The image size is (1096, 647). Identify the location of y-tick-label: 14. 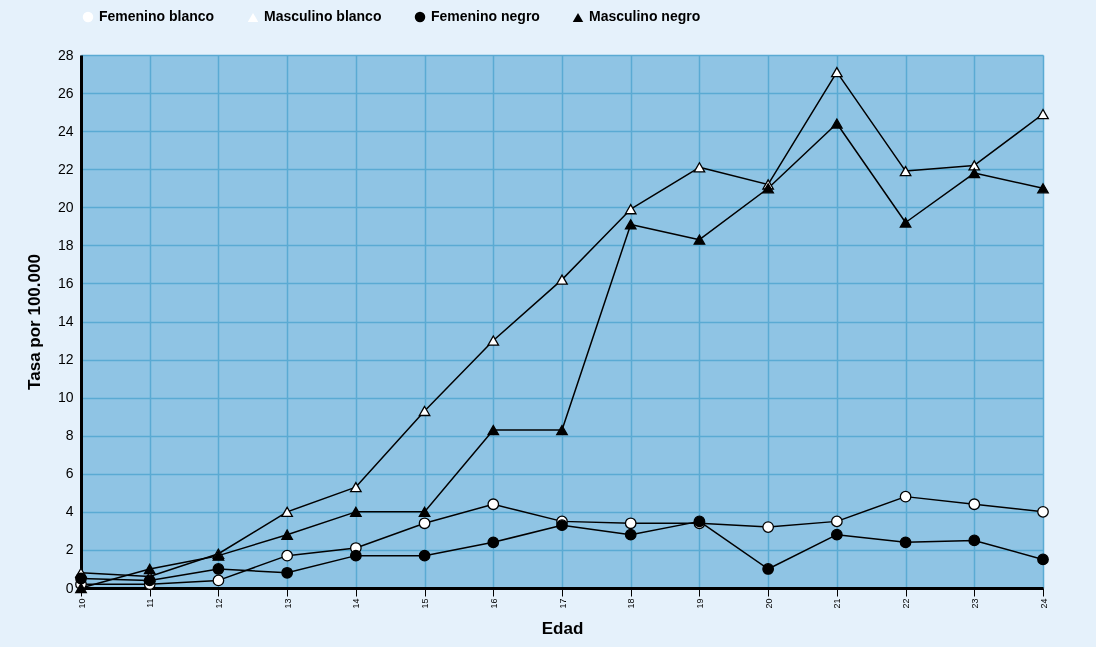
(65, 321).